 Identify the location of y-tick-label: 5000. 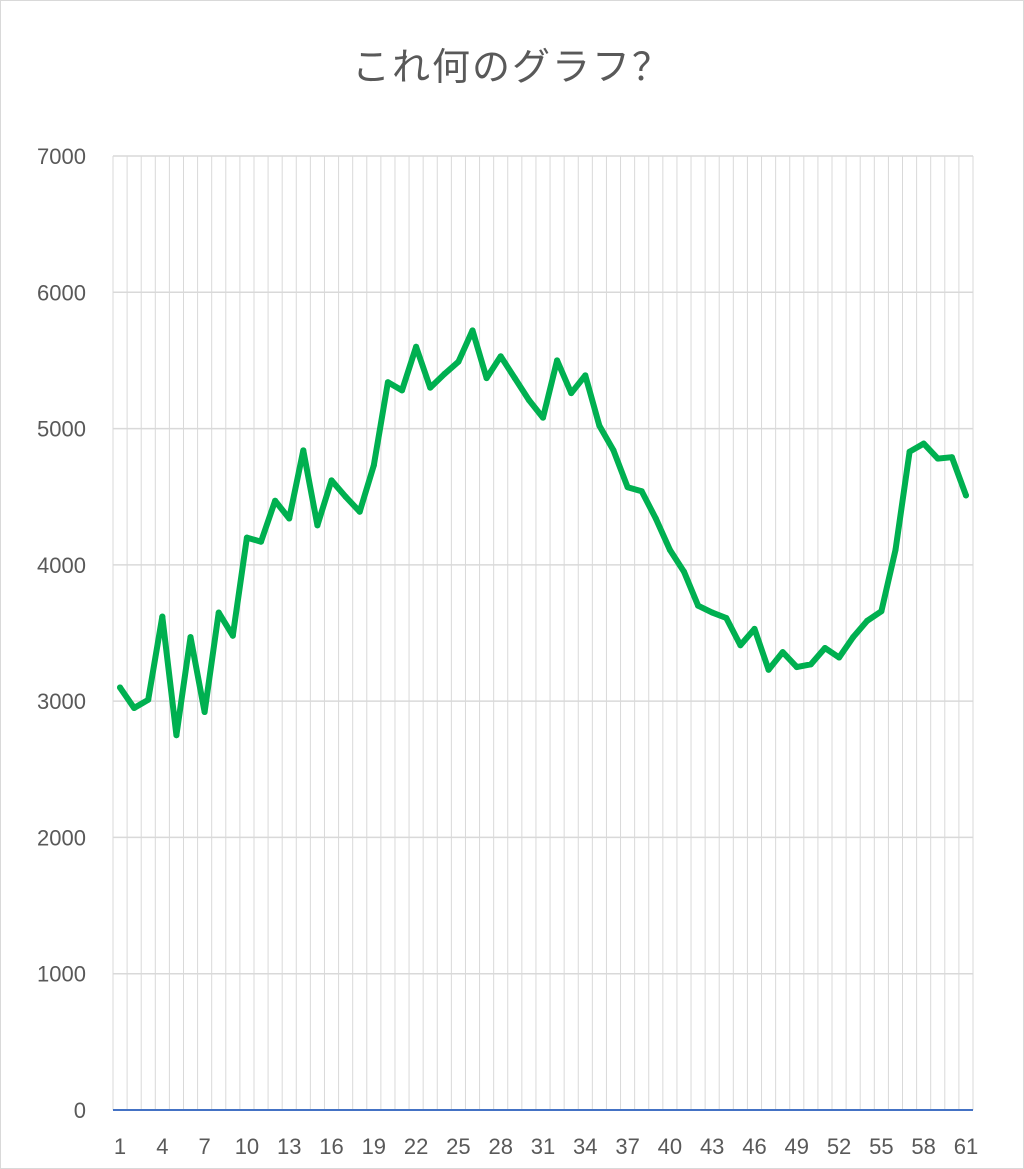
(61, 429).